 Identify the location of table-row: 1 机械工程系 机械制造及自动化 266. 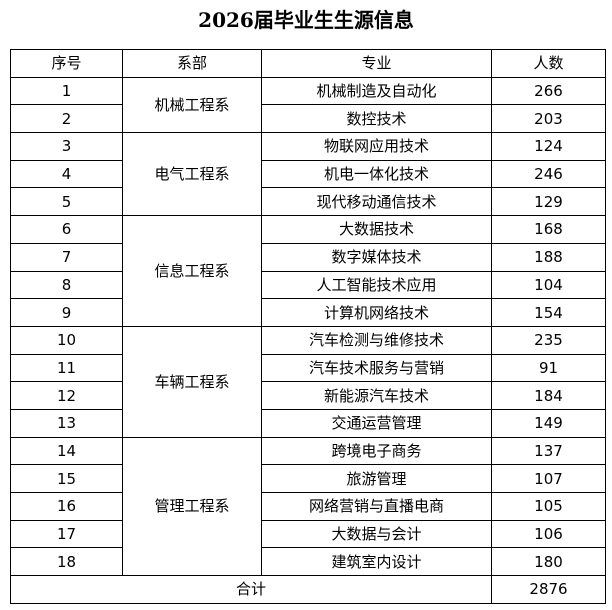
(308, 105).